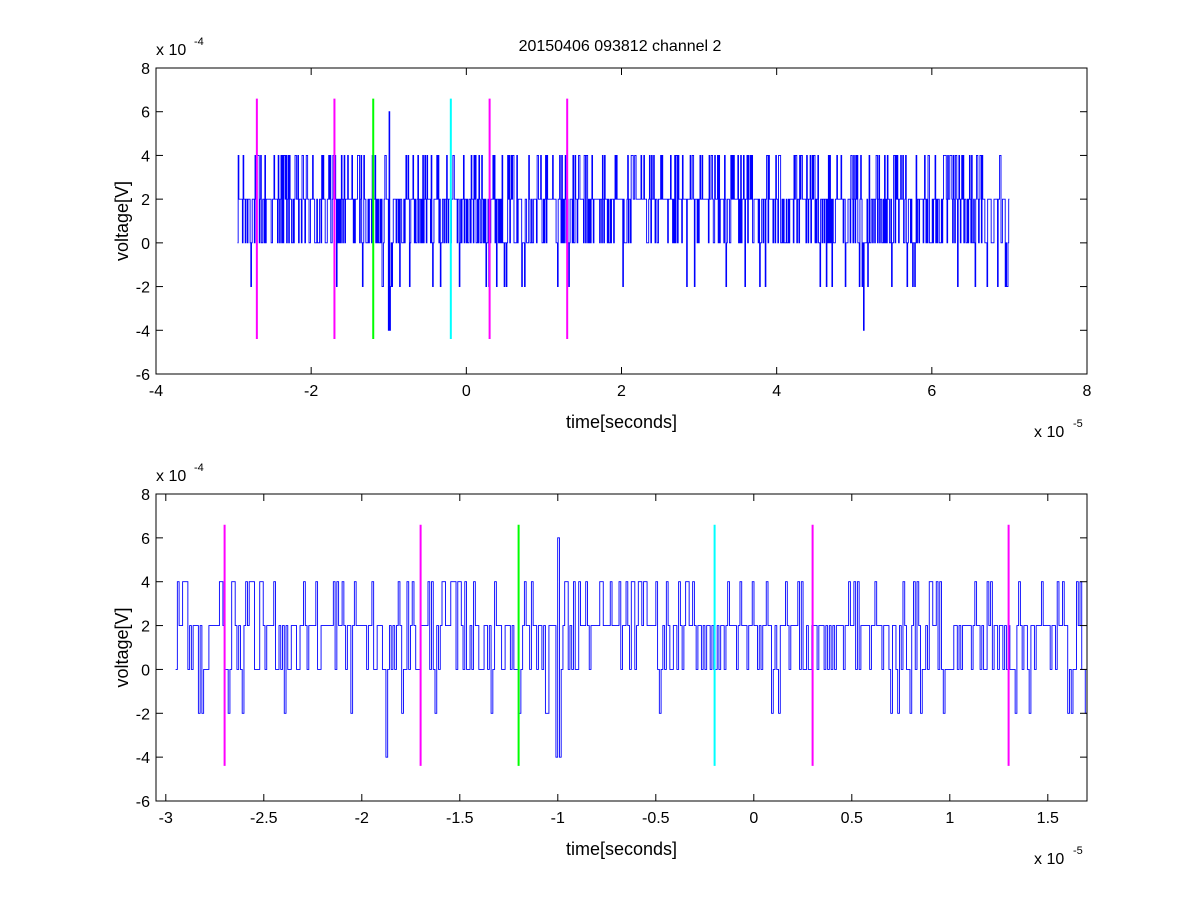 This screenshot has height=905, width=1200. I want to click on x-tick-label: 4, so click(776, 391).